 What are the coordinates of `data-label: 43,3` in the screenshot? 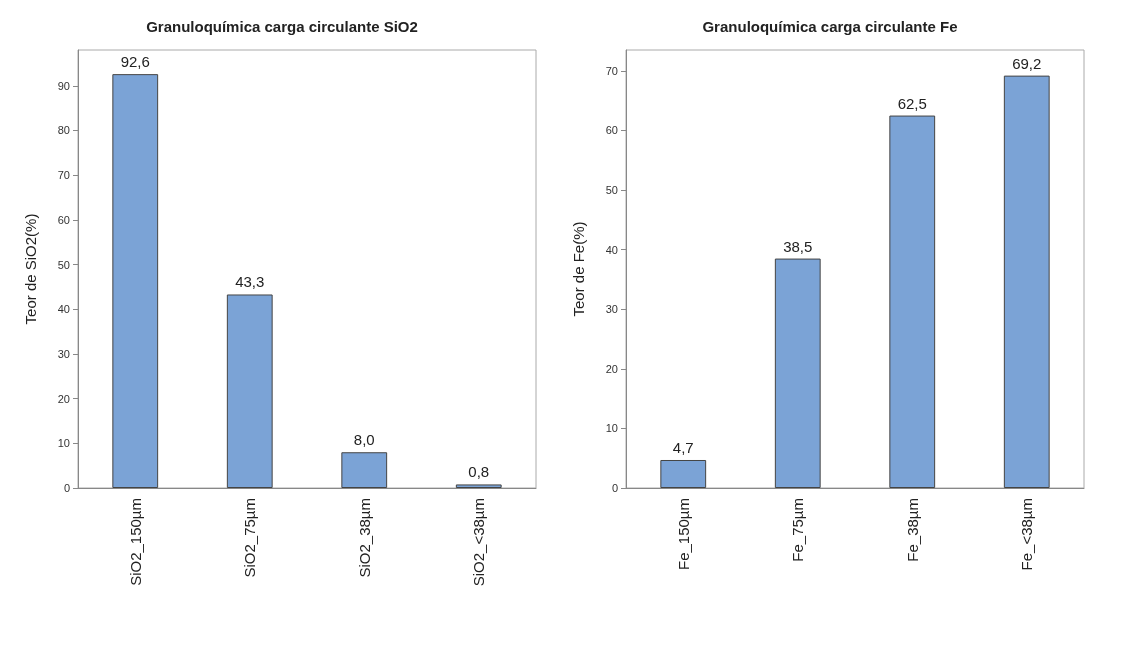 It's located at (250, 282).